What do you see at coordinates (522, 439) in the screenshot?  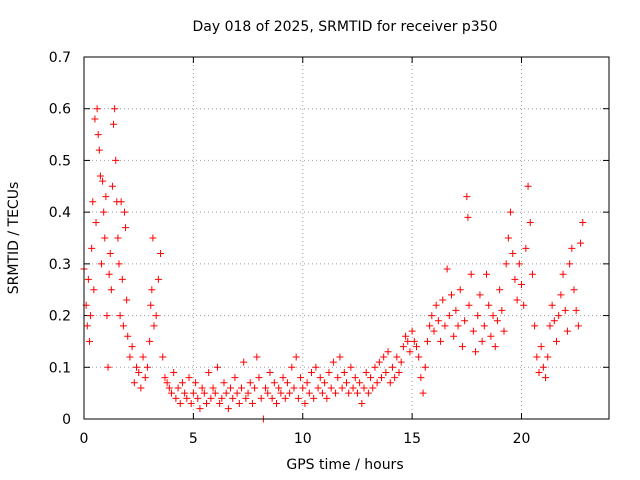 I see `x-tick-label: 20` at bounding box center [522, 439].